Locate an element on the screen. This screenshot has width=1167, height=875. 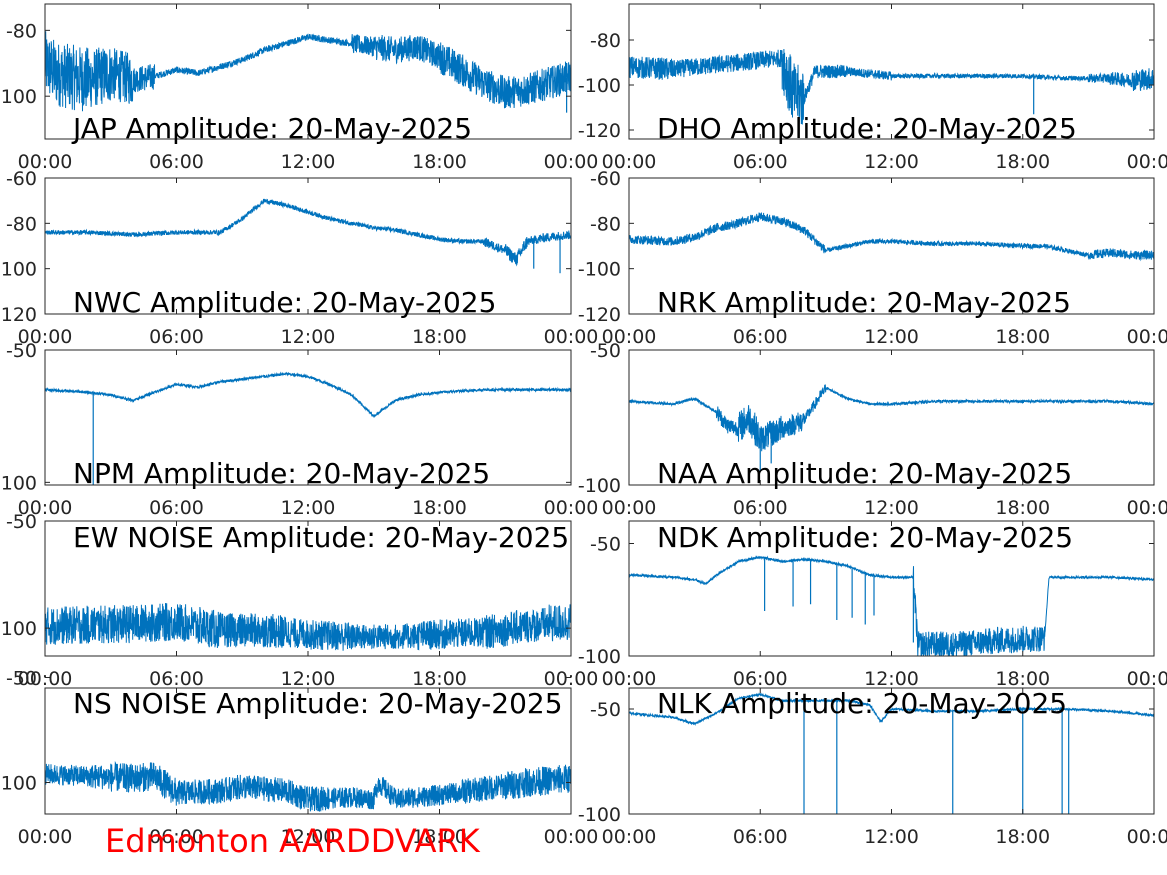
panel-title: EW NOISE Amplitude: 20-May-2025 is located at coordinates (321, 537).